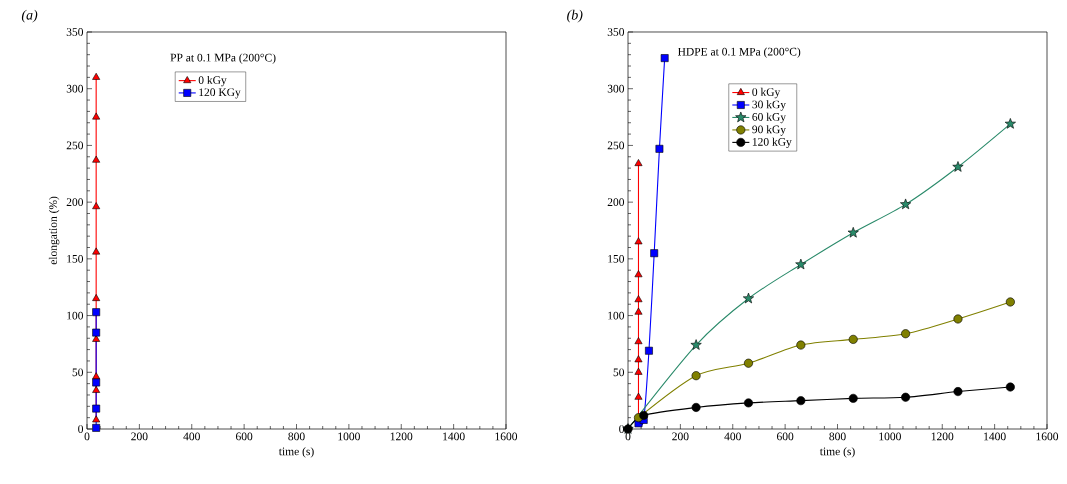  I want to click on annotation: PP at 0.1 MPa (200°C), so click(223, 58).